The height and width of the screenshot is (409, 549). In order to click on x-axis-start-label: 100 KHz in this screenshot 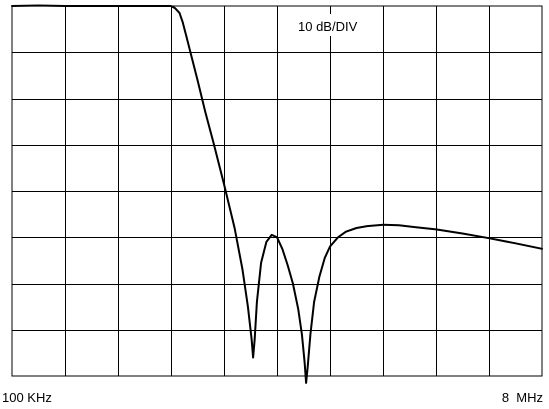, I will do `click(27, 397)`.